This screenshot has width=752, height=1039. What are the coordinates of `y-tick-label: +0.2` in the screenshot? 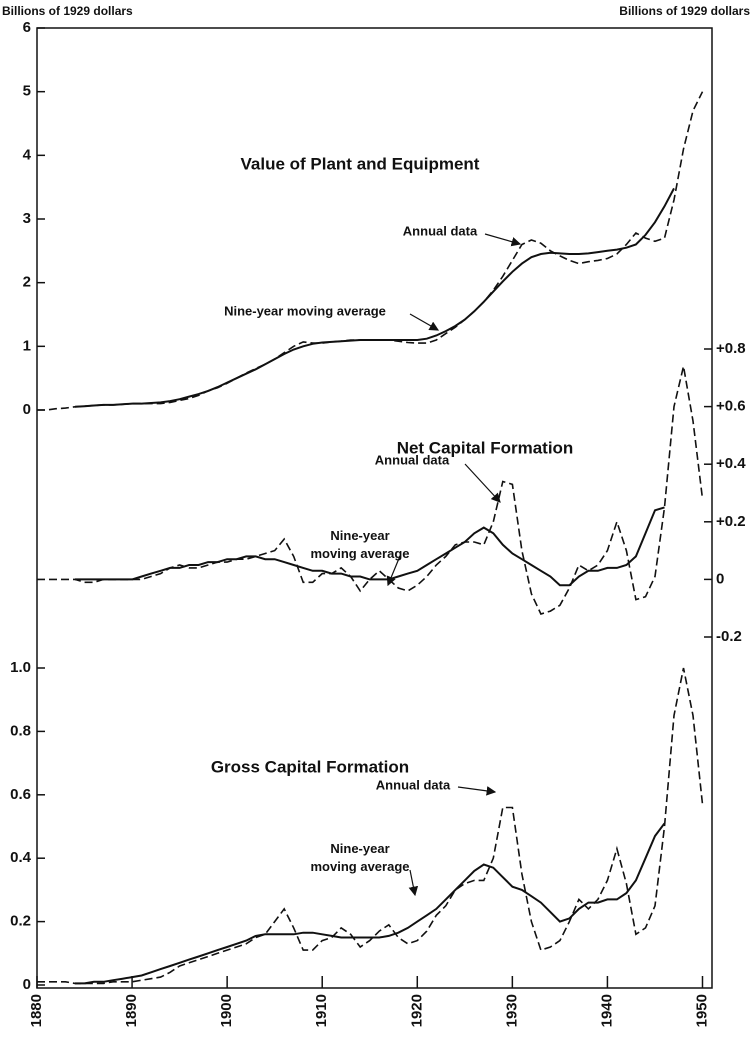 It's located at (731, 521).